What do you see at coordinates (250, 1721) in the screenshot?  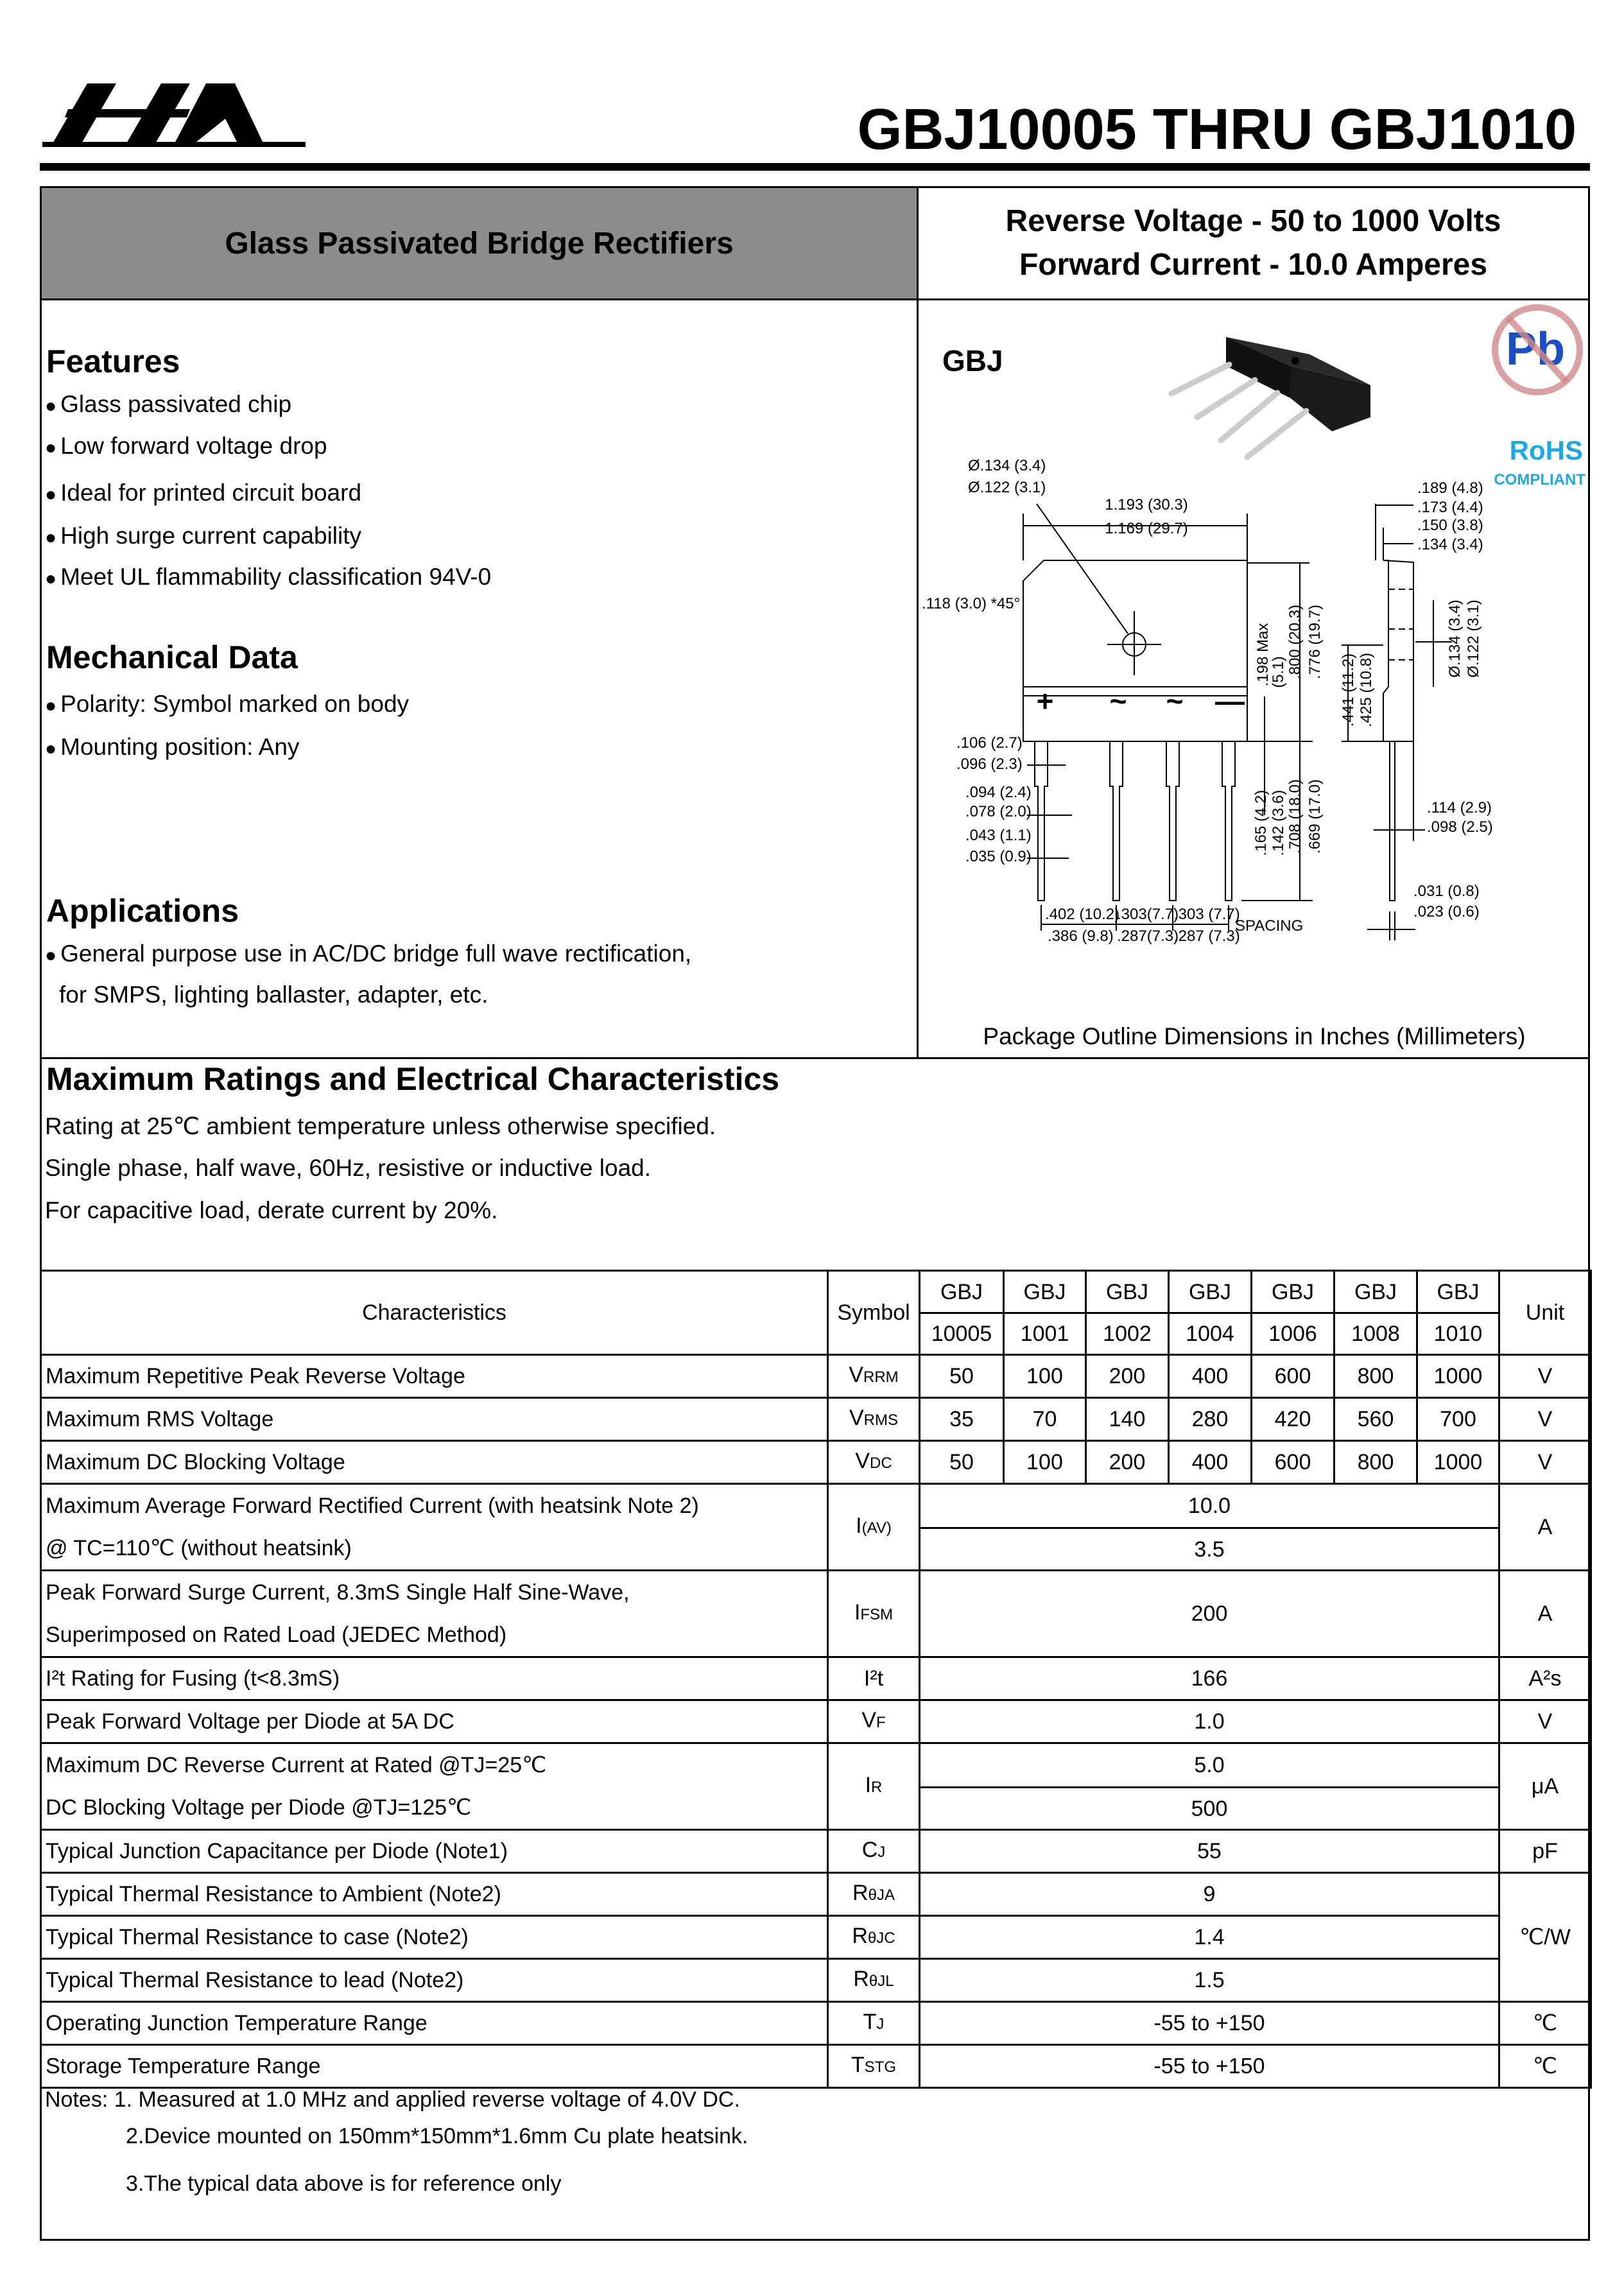 I see `characteristic-line: Peak Forward Voltage per Diode at 5A DC` at bounding box center [250, 1721].